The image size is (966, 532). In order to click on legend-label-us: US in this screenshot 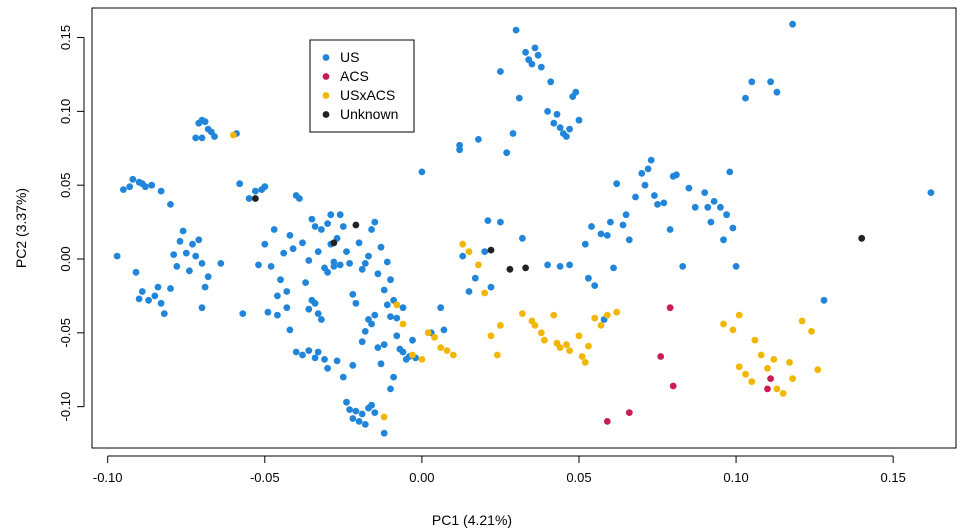, I will do `click(349, 57)`.